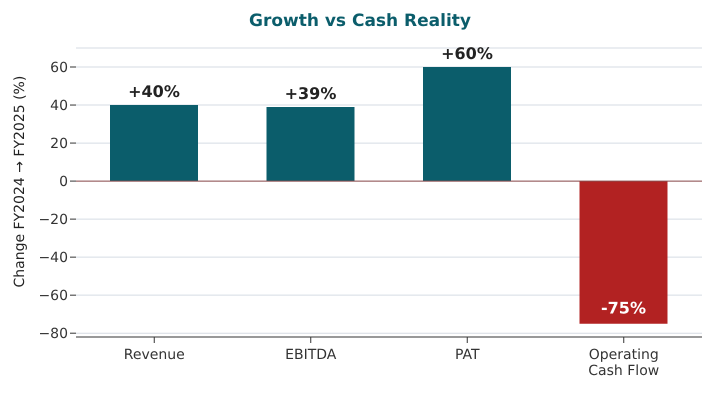  Describe the element at coordinates (154, 92) in the screenshot. I see `data-label: +40%` at that location.